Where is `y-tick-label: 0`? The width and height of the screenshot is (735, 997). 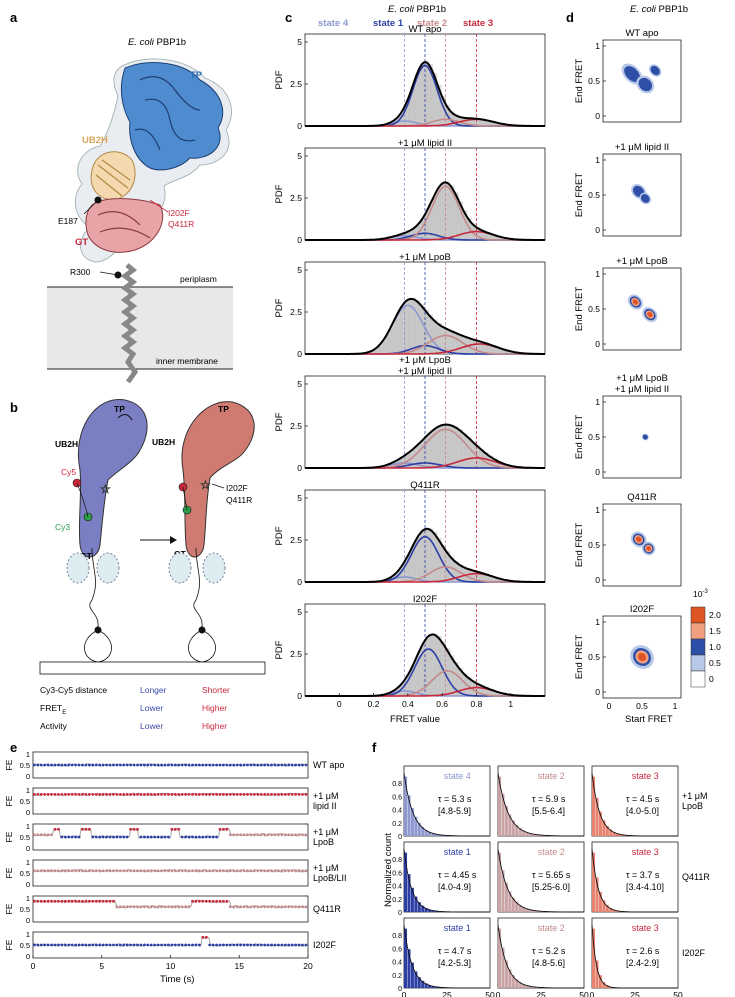 y-tick-label: 0 is located at coordinates (28, 848).